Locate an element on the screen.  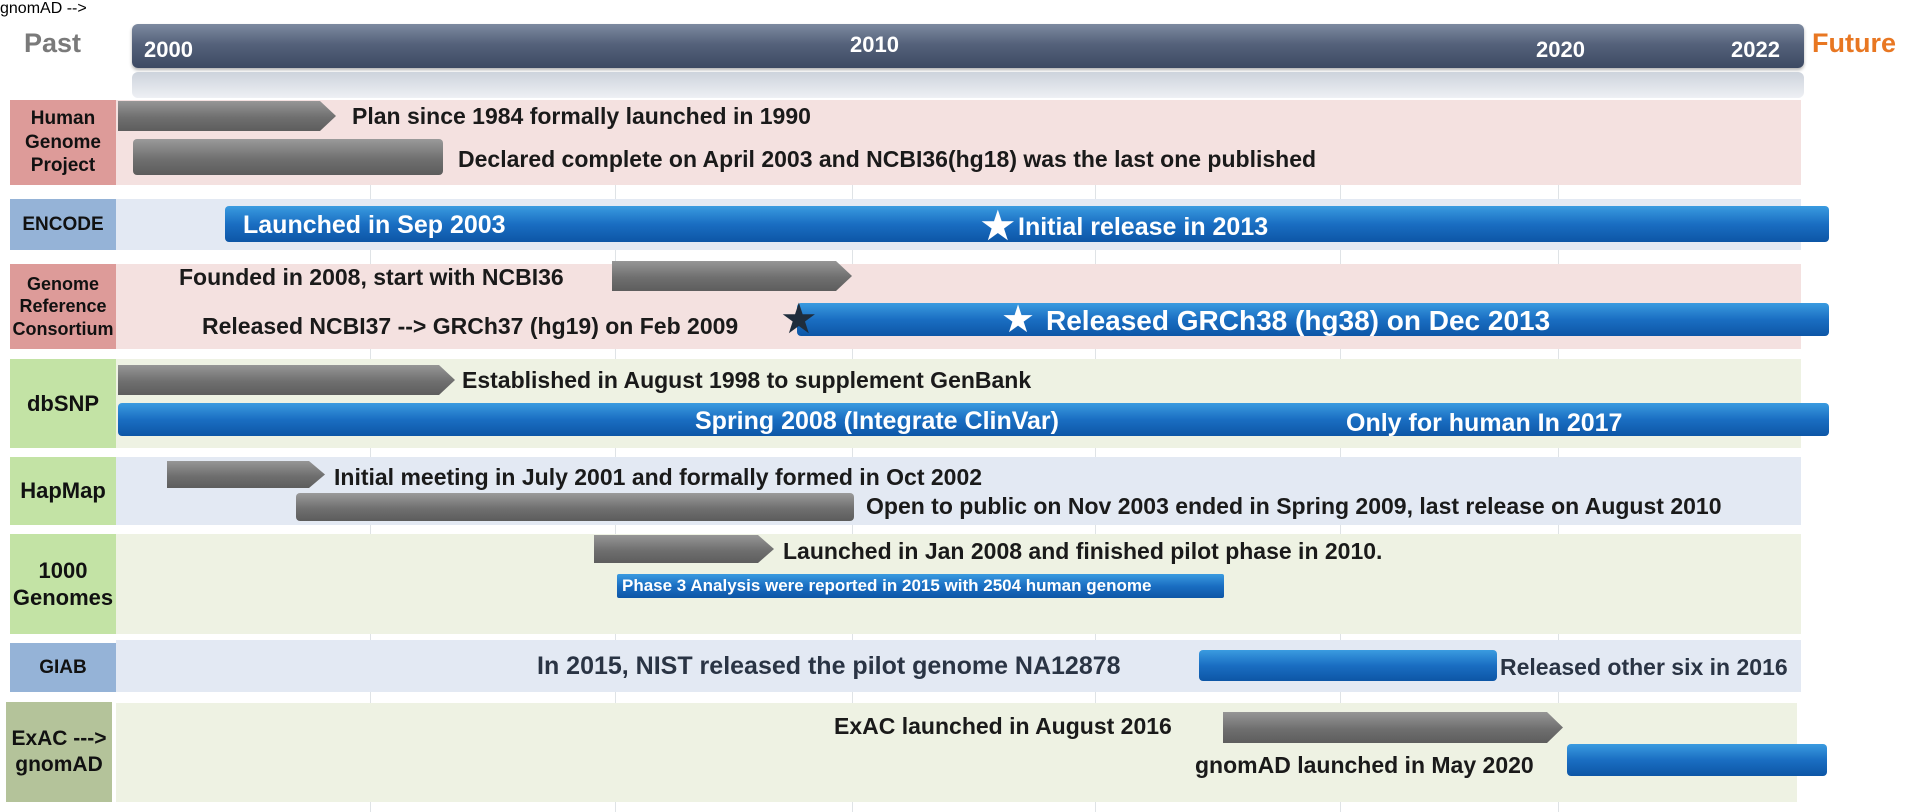
future-label: Future is located at coordinates (1854, 43).